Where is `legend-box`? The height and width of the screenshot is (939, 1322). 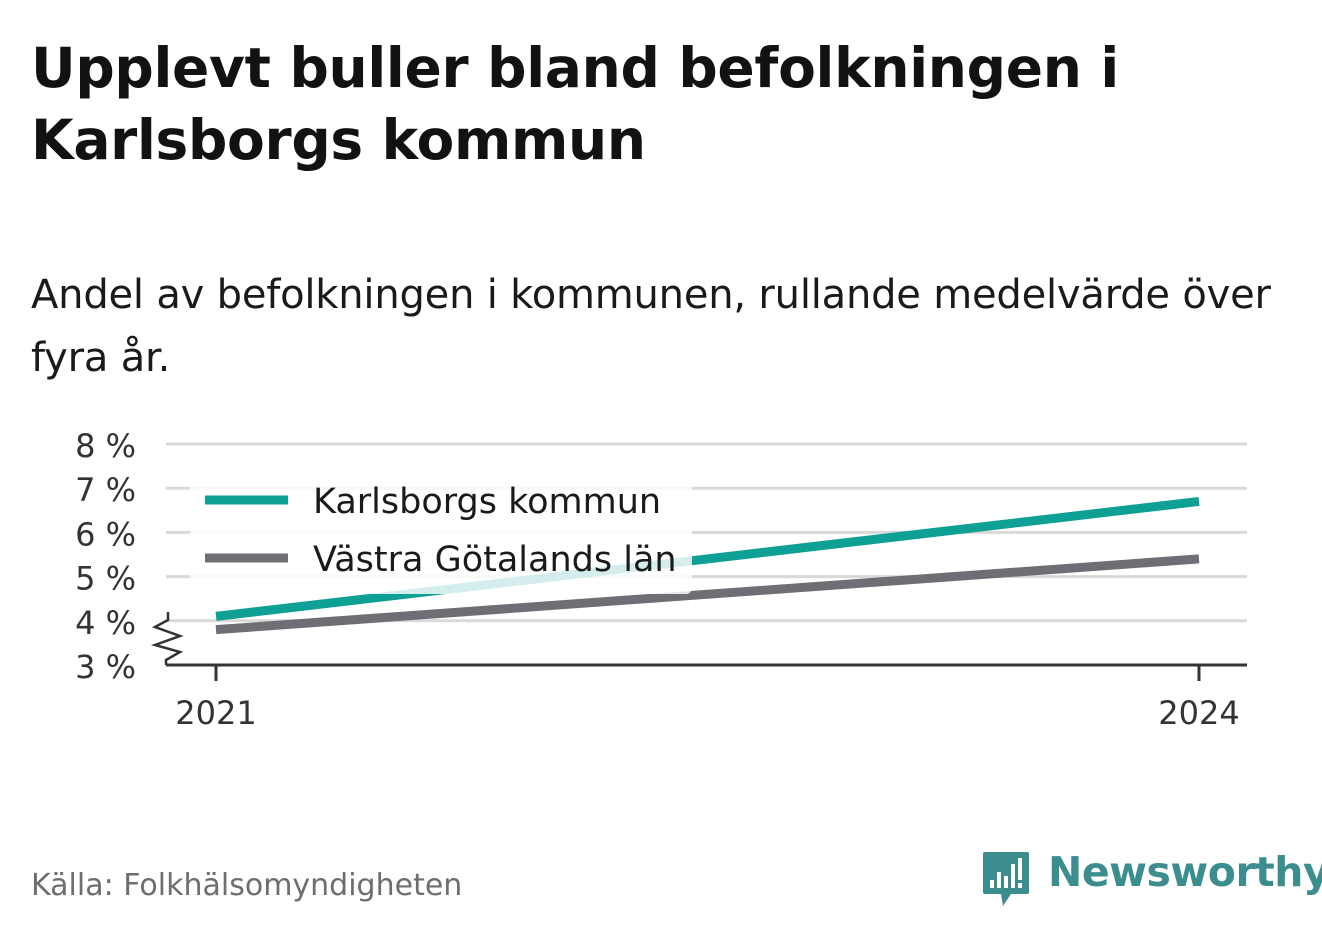 legend-box is located at coordinates (441, 534).